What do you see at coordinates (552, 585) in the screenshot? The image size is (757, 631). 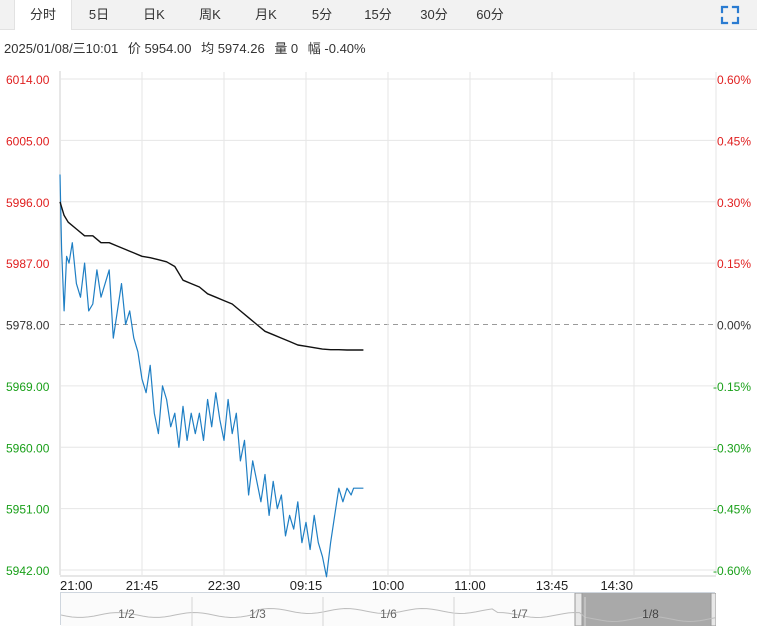 I see `x-tick-label: 13:45` at bounding box center [552, 585].